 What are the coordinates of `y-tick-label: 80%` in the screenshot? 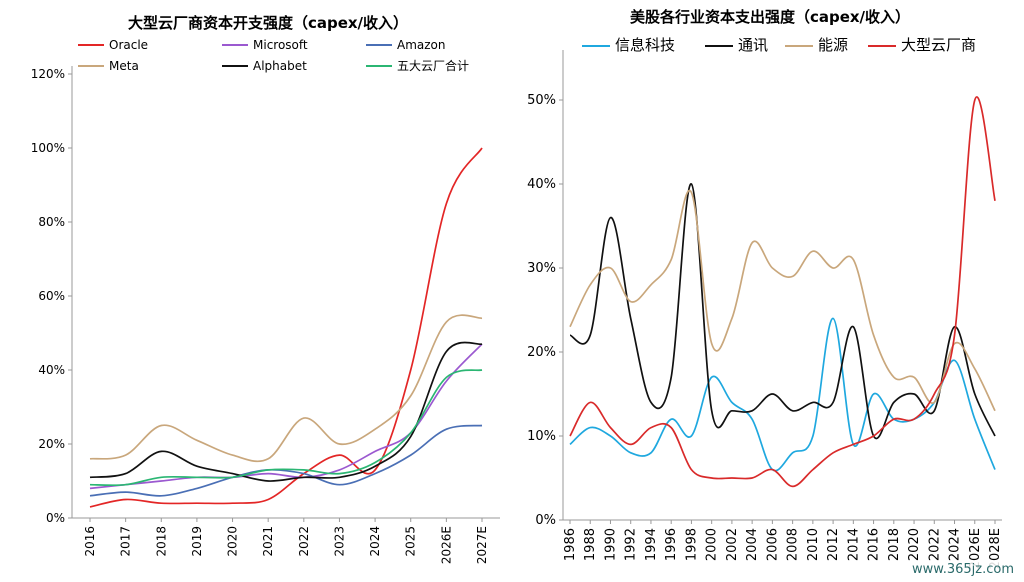 It's located at (51, 222).